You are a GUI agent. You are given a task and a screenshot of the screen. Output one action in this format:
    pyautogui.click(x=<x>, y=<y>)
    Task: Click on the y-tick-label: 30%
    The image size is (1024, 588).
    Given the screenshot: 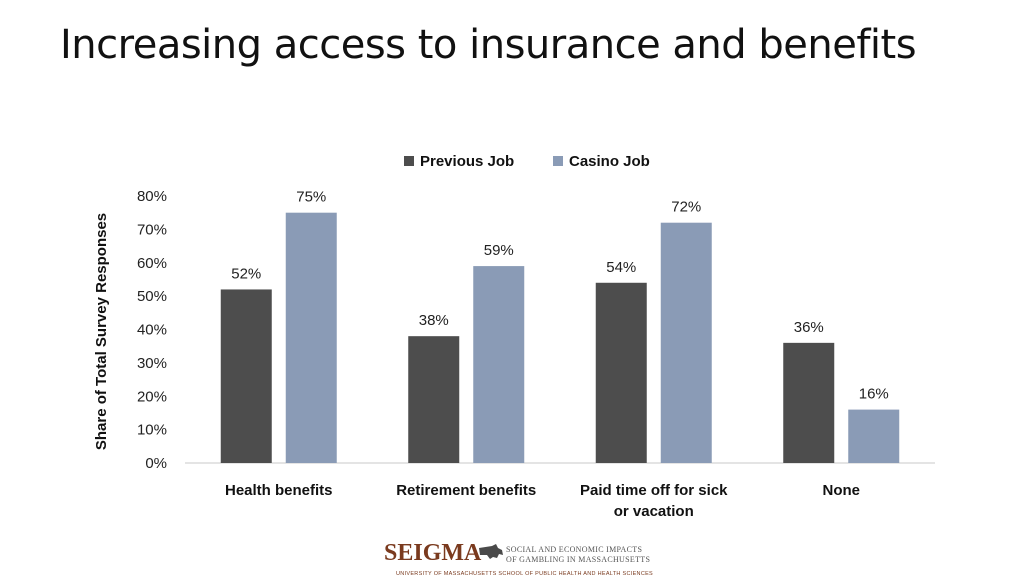 What is the action you would take?
    pyautogui.click(x=152, y=363)
    